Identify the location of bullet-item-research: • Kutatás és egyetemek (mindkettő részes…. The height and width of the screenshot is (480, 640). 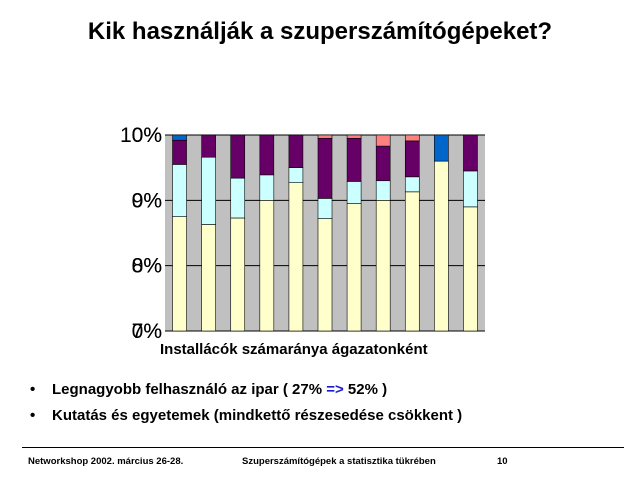
(246, 419).